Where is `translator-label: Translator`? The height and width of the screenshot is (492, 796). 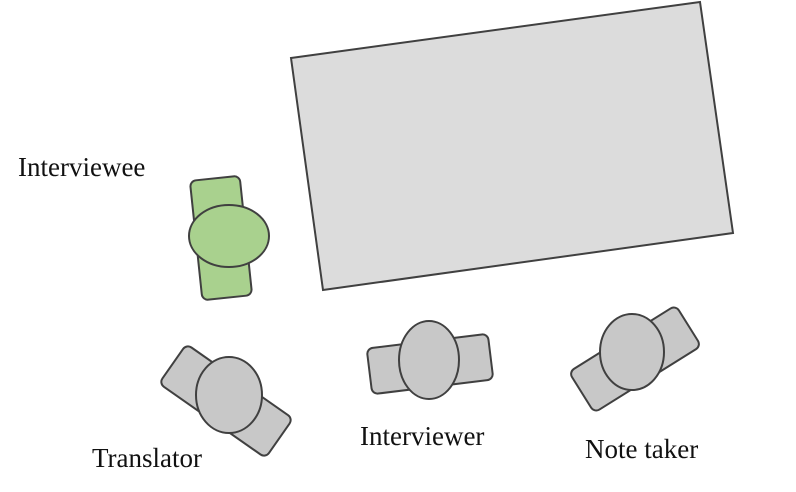 translator-label: Translator is located at coordinates (147, 458).